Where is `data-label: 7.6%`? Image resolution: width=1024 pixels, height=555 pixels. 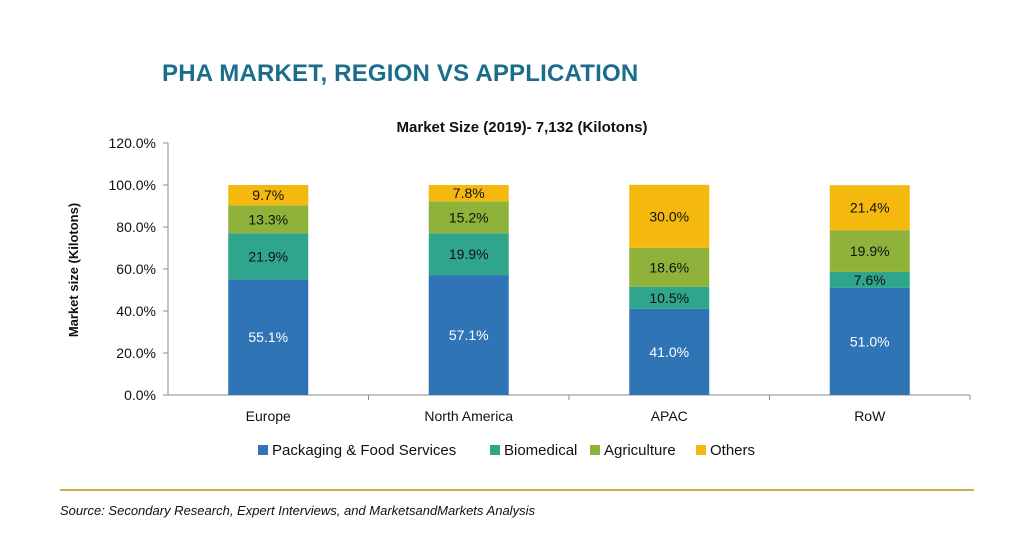 data-label: 7.6% is located at coordinates (870, 280).